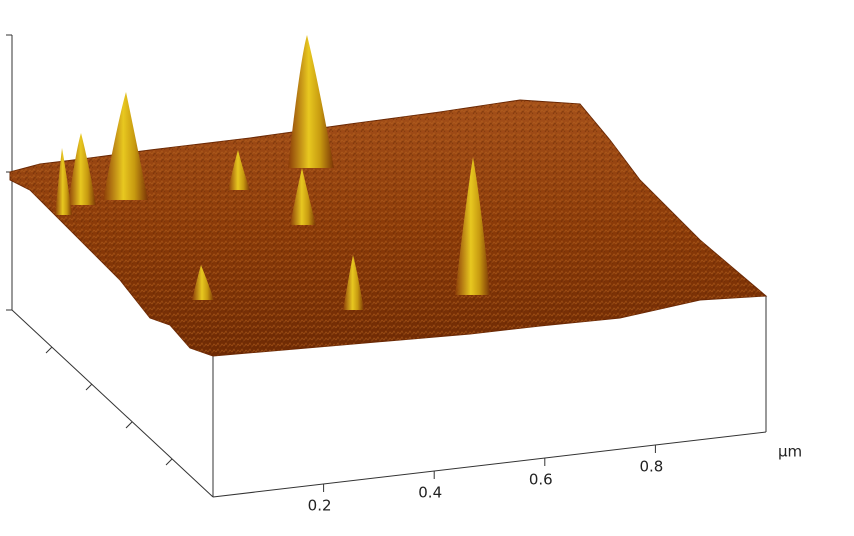  I want to click on y-axis, so click(112, 403).